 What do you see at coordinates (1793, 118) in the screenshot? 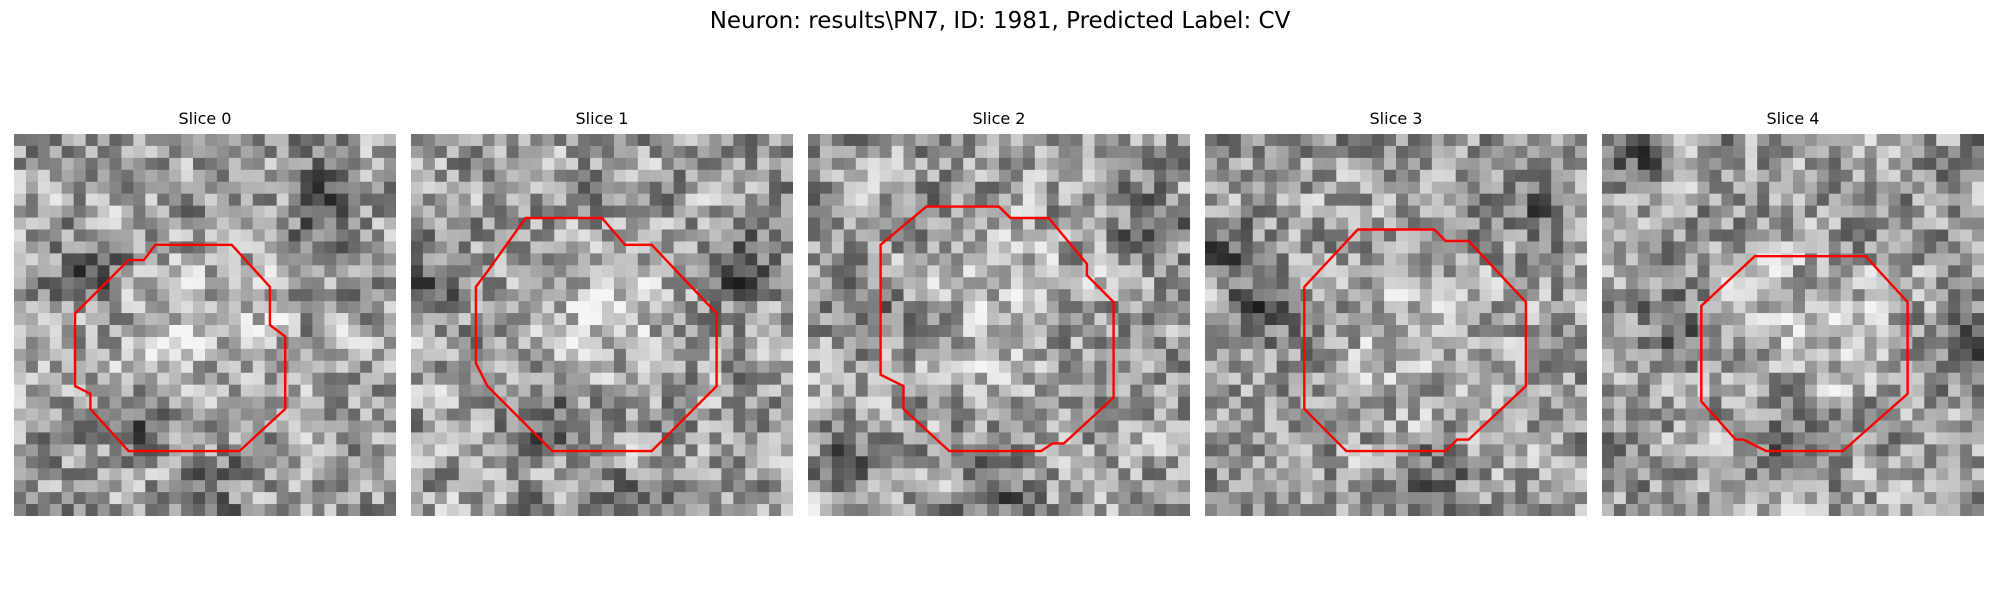
I see `slice-title: Slice 4` at bounding box center [1793, 118].